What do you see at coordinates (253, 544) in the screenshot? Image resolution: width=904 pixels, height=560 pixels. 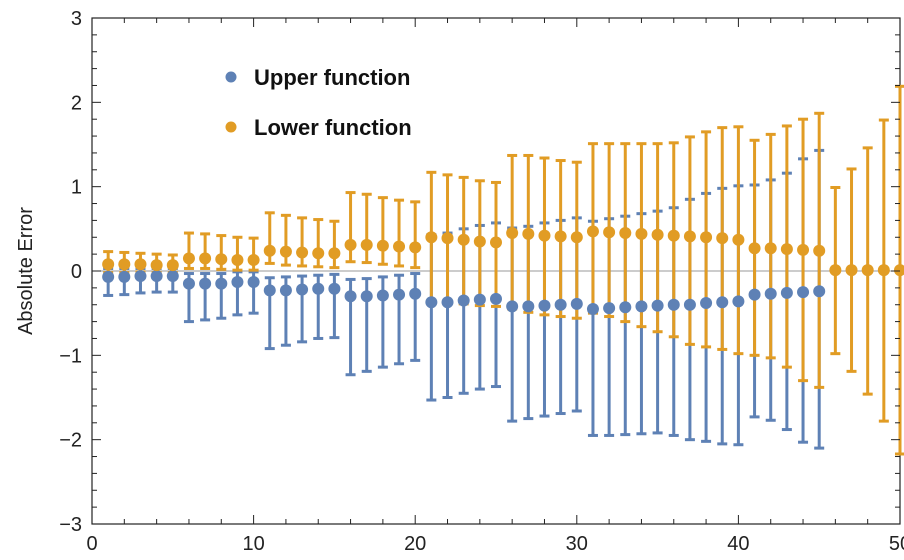 I see `x-tick-label: 10` at bounding box center [253, 544].